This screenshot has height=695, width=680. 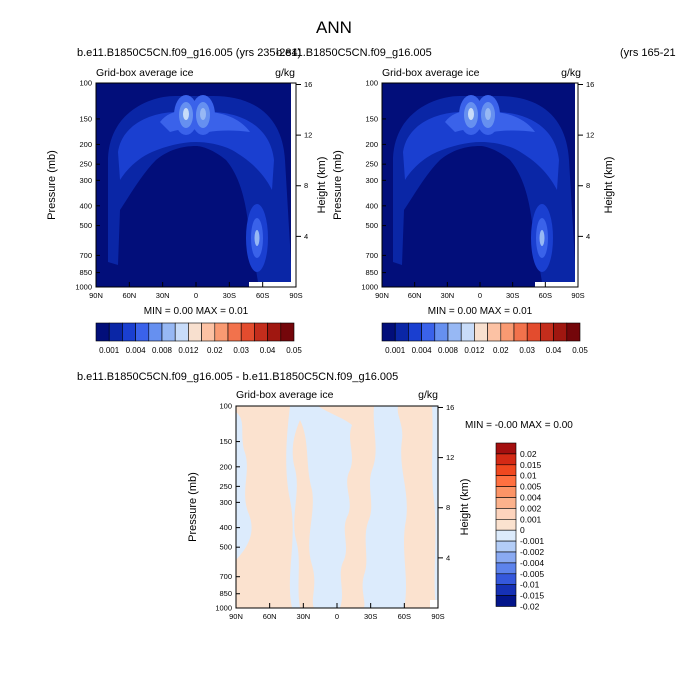 I want to click on panel-2-ytick-label: 150, so click(x=371, y=118).